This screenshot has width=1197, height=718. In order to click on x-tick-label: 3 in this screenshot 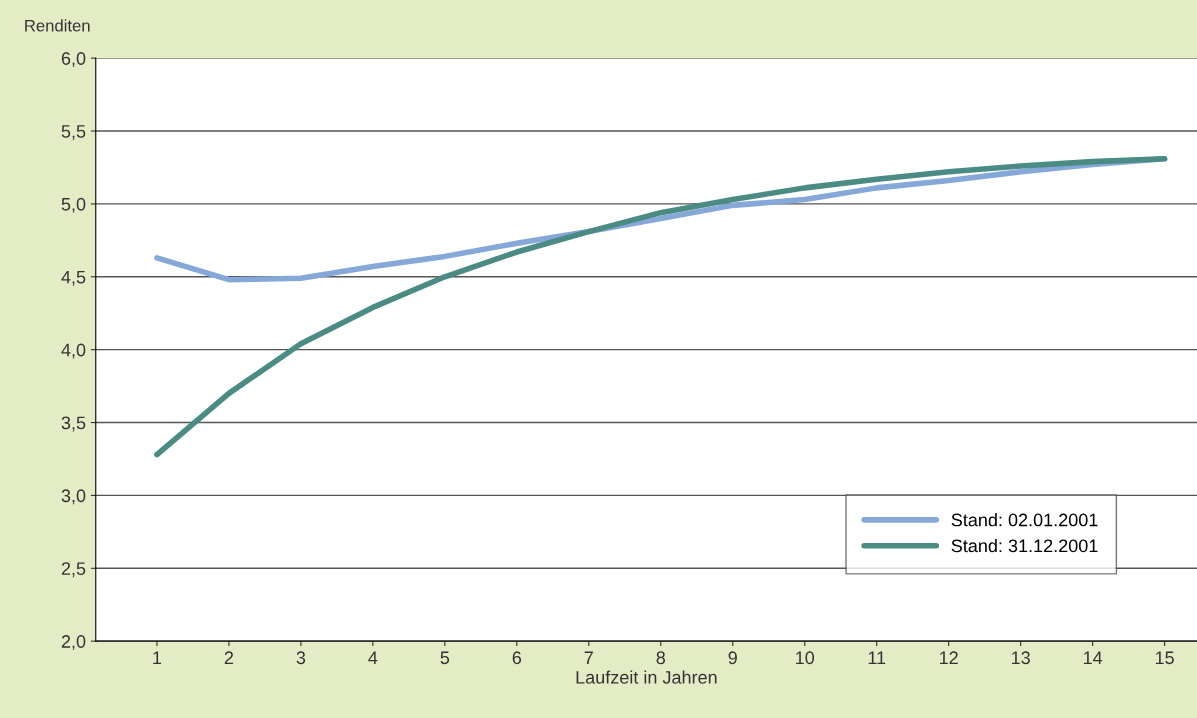, I will do `click(301, 658)`.